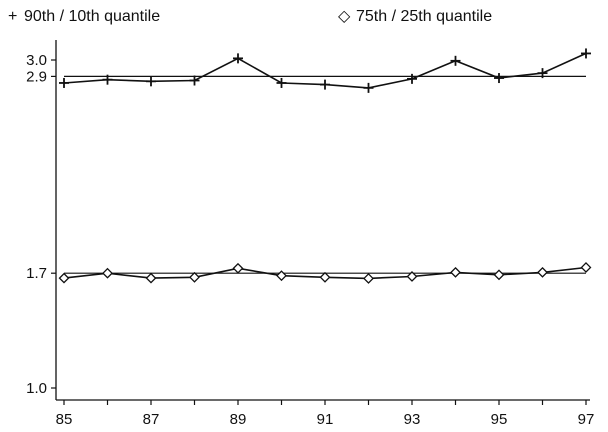  What do you see at coordinates (64, 419) in the screenshot?
I see `x-tick-label: 85` at bounding box center [64, 419].